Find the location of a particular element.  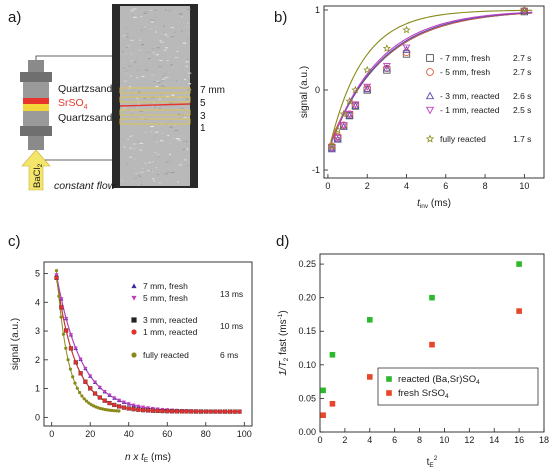

panel-d-xtick-label: 14 is located at coordinates (494, 440).